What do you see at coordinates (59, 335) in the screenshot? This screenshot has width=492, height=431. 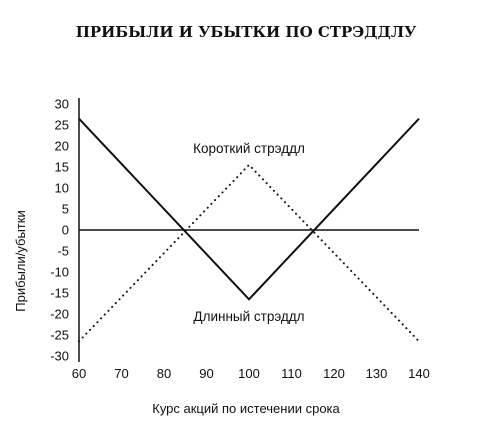 I see `y-tick-label: -25` at bounding box center [59, 335].